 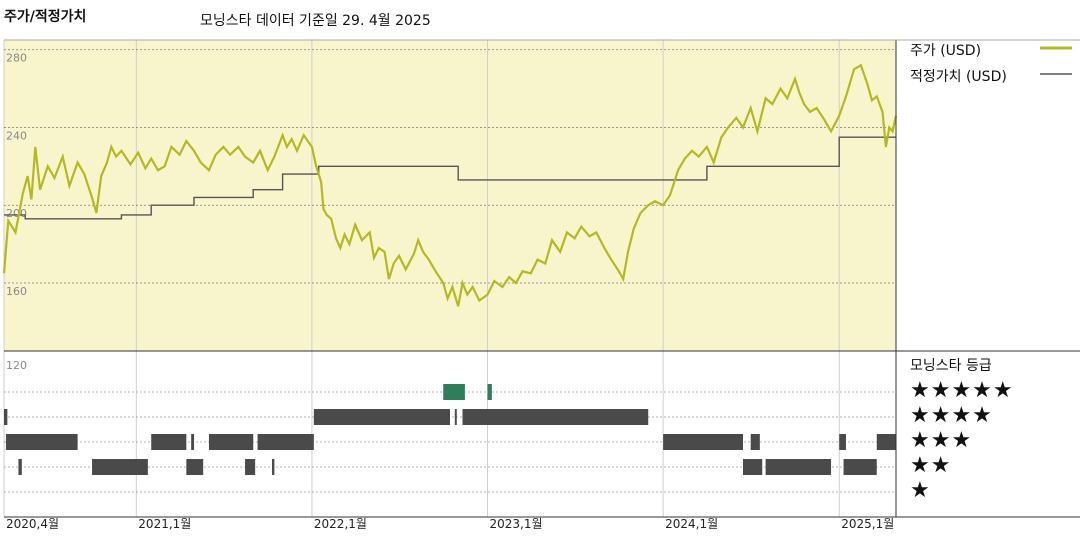 I want to click on x-tick-label: 2022,1월, so click(x=340, y=524).